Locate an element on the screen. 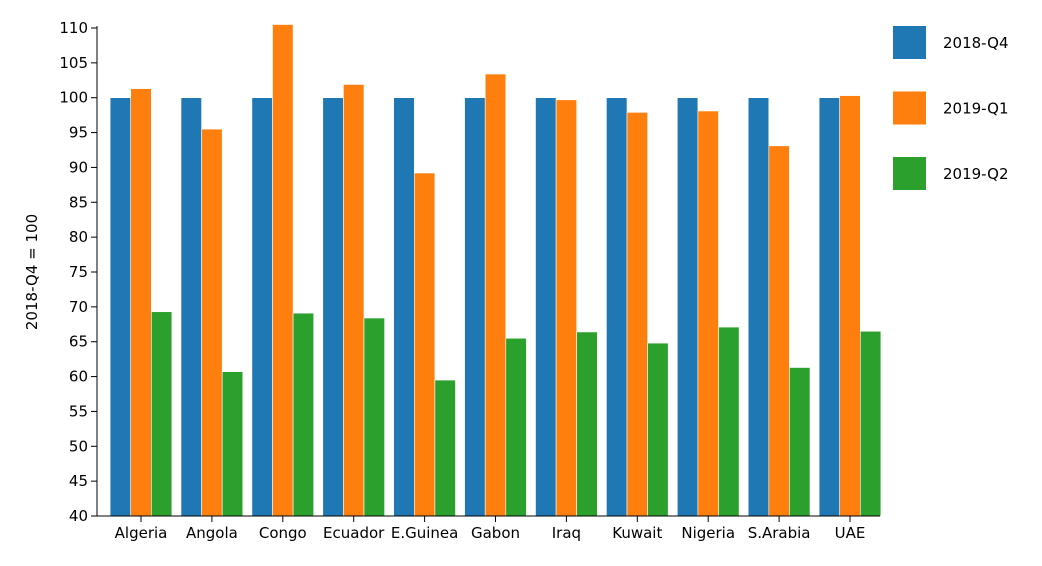  legend: 2018-Q4 2019-Q1 2019-Q2 is located at coordinates (951, 108).